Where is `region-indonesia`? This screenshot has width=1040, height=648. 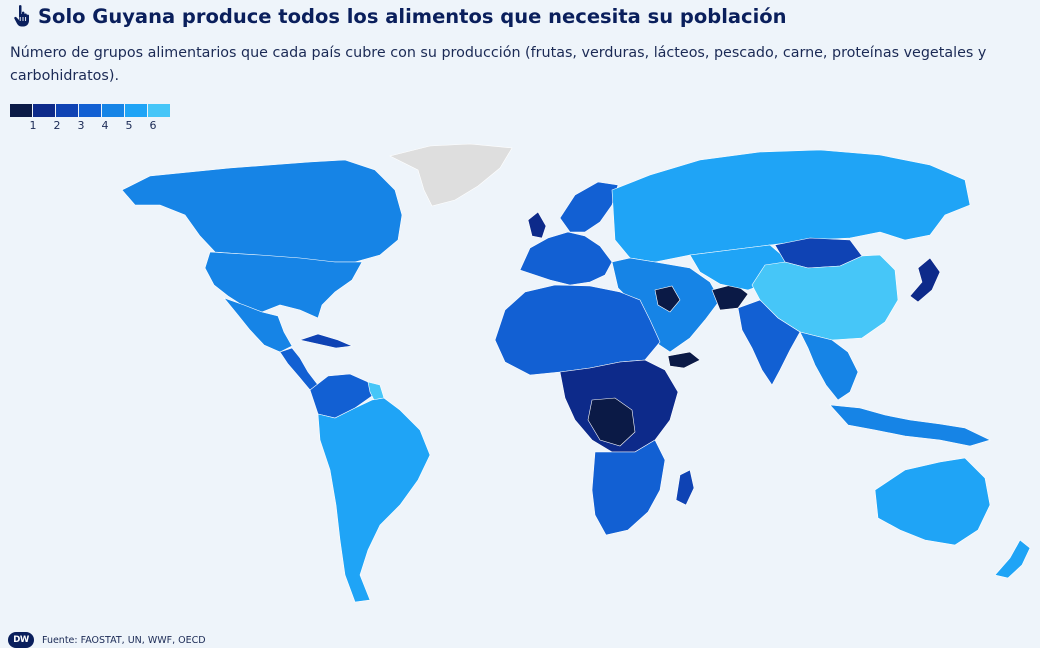 region-indonesia is located at coordinates (910, 425).